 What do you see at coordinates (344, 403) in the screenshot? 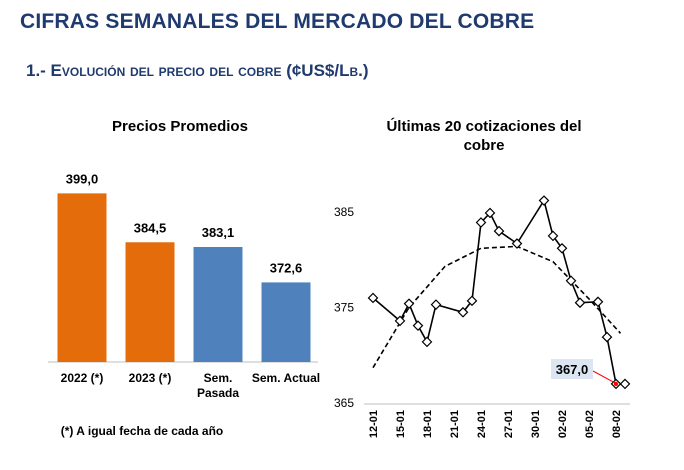
I see `y-tick-label: 365` at bounding box center [344, 403].